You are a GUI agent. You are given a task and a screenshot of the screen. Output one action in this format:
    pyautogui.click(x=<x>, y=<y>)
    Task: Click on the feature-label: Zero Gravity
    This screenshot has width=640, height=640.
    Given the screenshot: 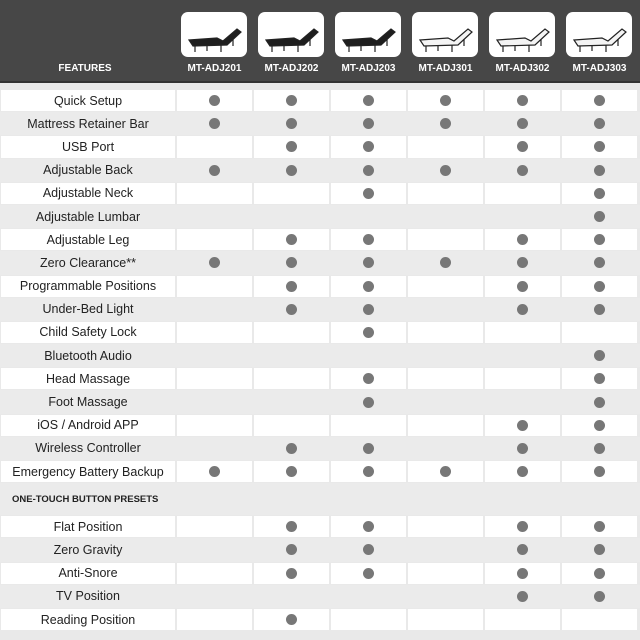 What is the action you would take?
    pyautogui.click(x=88, y=549)
    